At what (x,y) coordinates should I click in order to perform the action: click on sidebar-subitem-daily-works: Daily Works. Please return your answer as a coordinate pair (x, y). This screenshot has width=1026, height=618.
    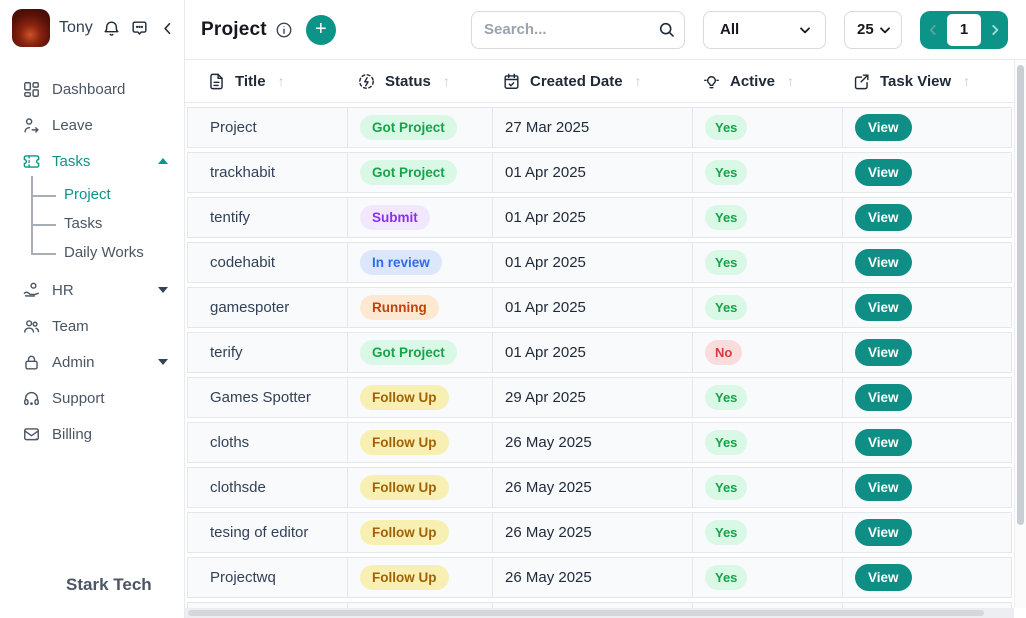
    Looking at the image, I should click on (92, 252).